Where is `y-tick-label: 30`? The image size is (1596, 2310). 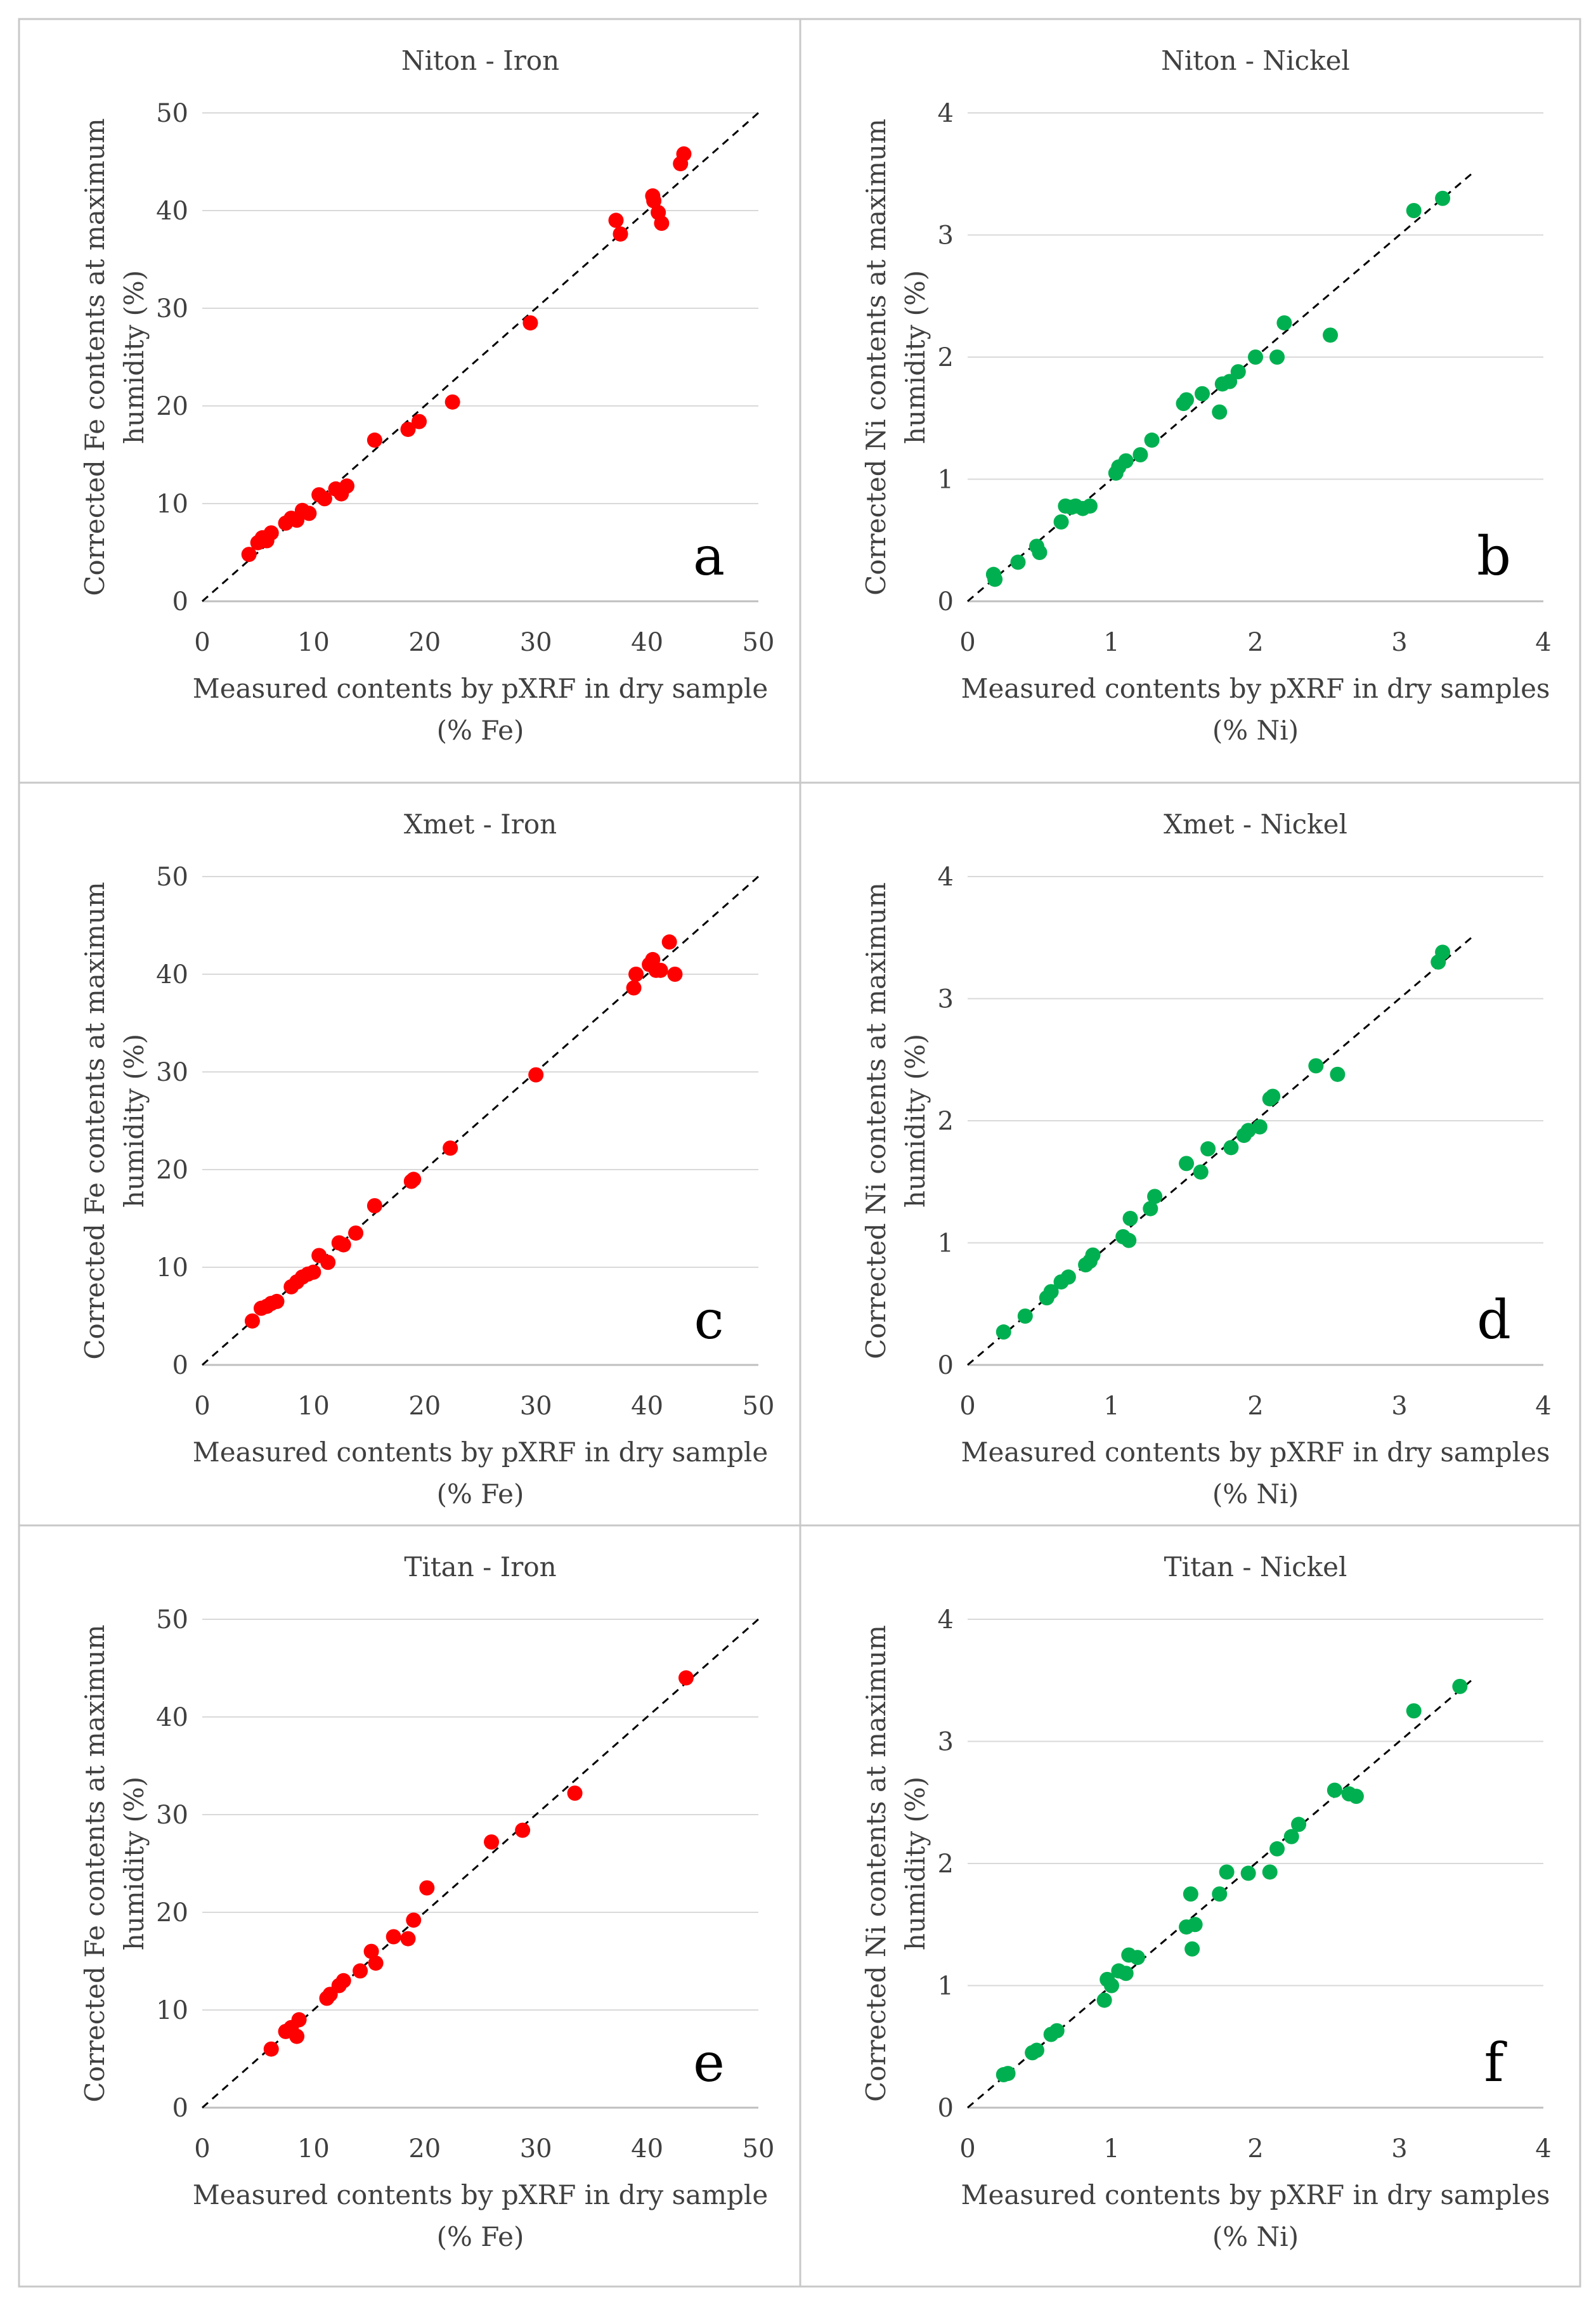
y-tick-label: 30 is located at coordinates (172, 1815).